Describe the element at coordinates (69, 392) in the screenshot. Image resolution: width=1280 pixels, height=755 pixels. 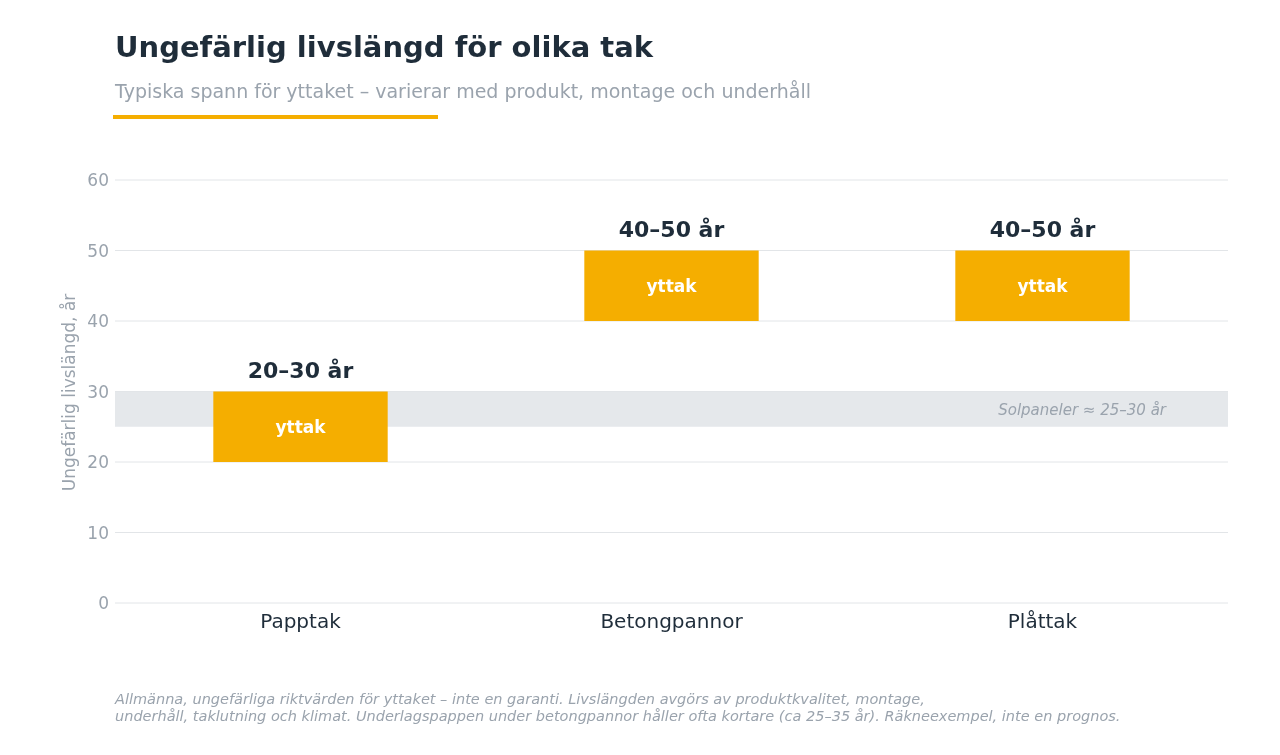
I see `y-axis-title: Ungefärlig livslängd, år` at that location.